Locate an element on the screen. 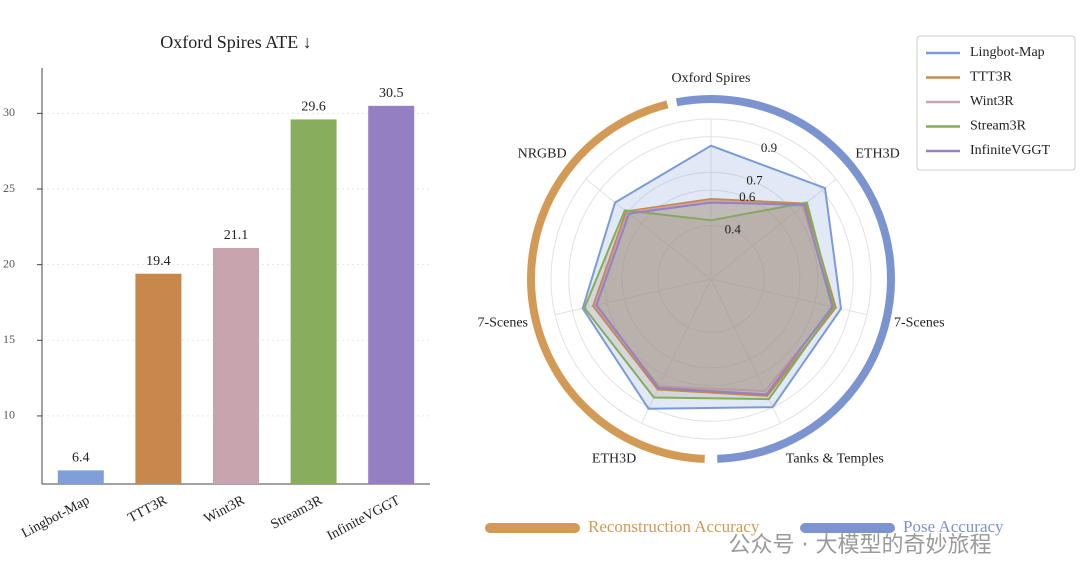 This screenshot has height=588, width=1080. axis-label: Oxford Spires is located at coordinates (711, 78).